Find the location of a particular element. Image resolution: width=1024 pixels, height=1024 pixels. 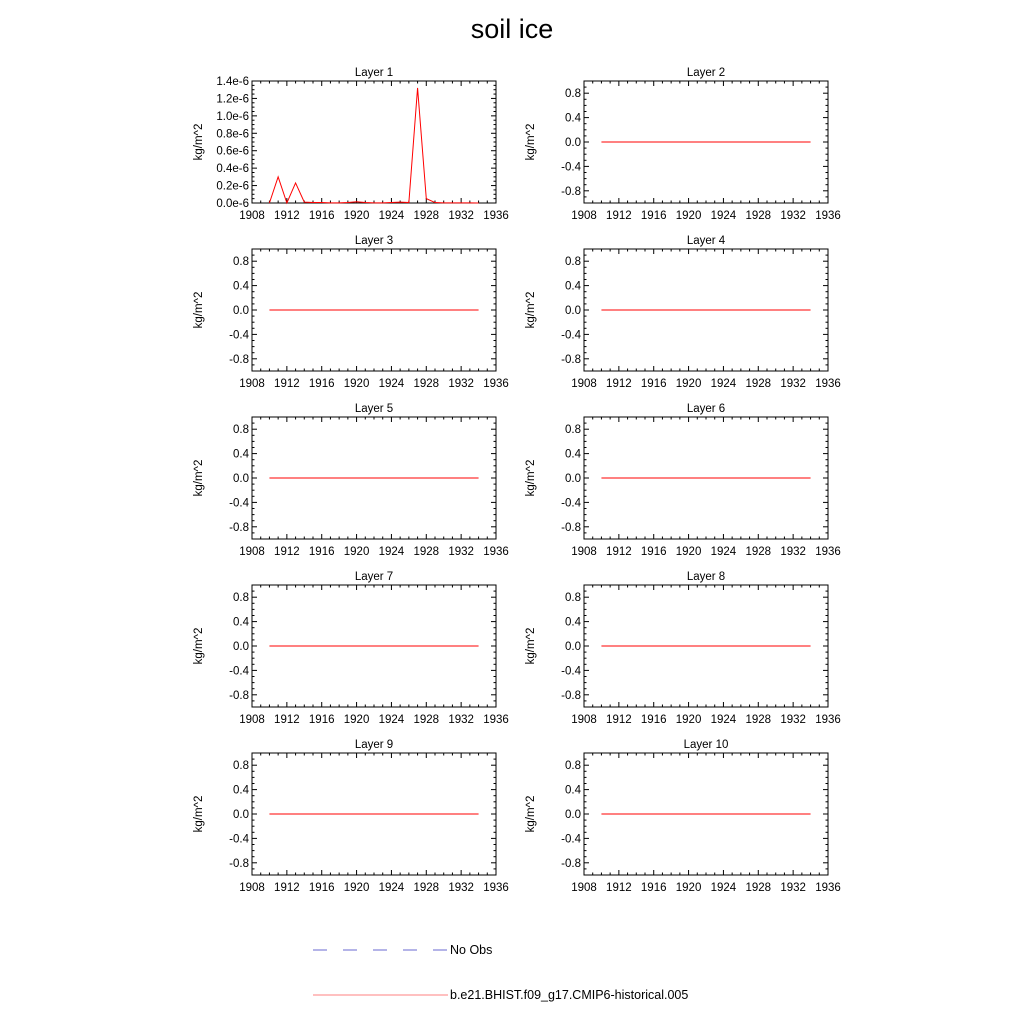

panel-title: Layer 6 is located at coordinates (706, 409).